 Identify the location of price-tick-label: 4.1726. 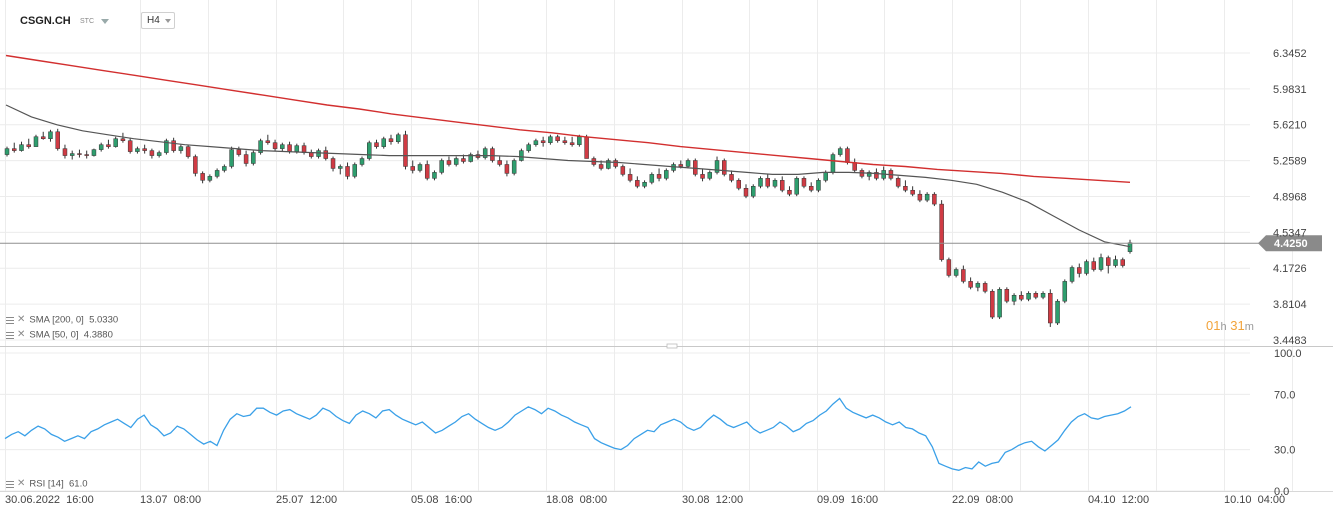
(1290, 269).